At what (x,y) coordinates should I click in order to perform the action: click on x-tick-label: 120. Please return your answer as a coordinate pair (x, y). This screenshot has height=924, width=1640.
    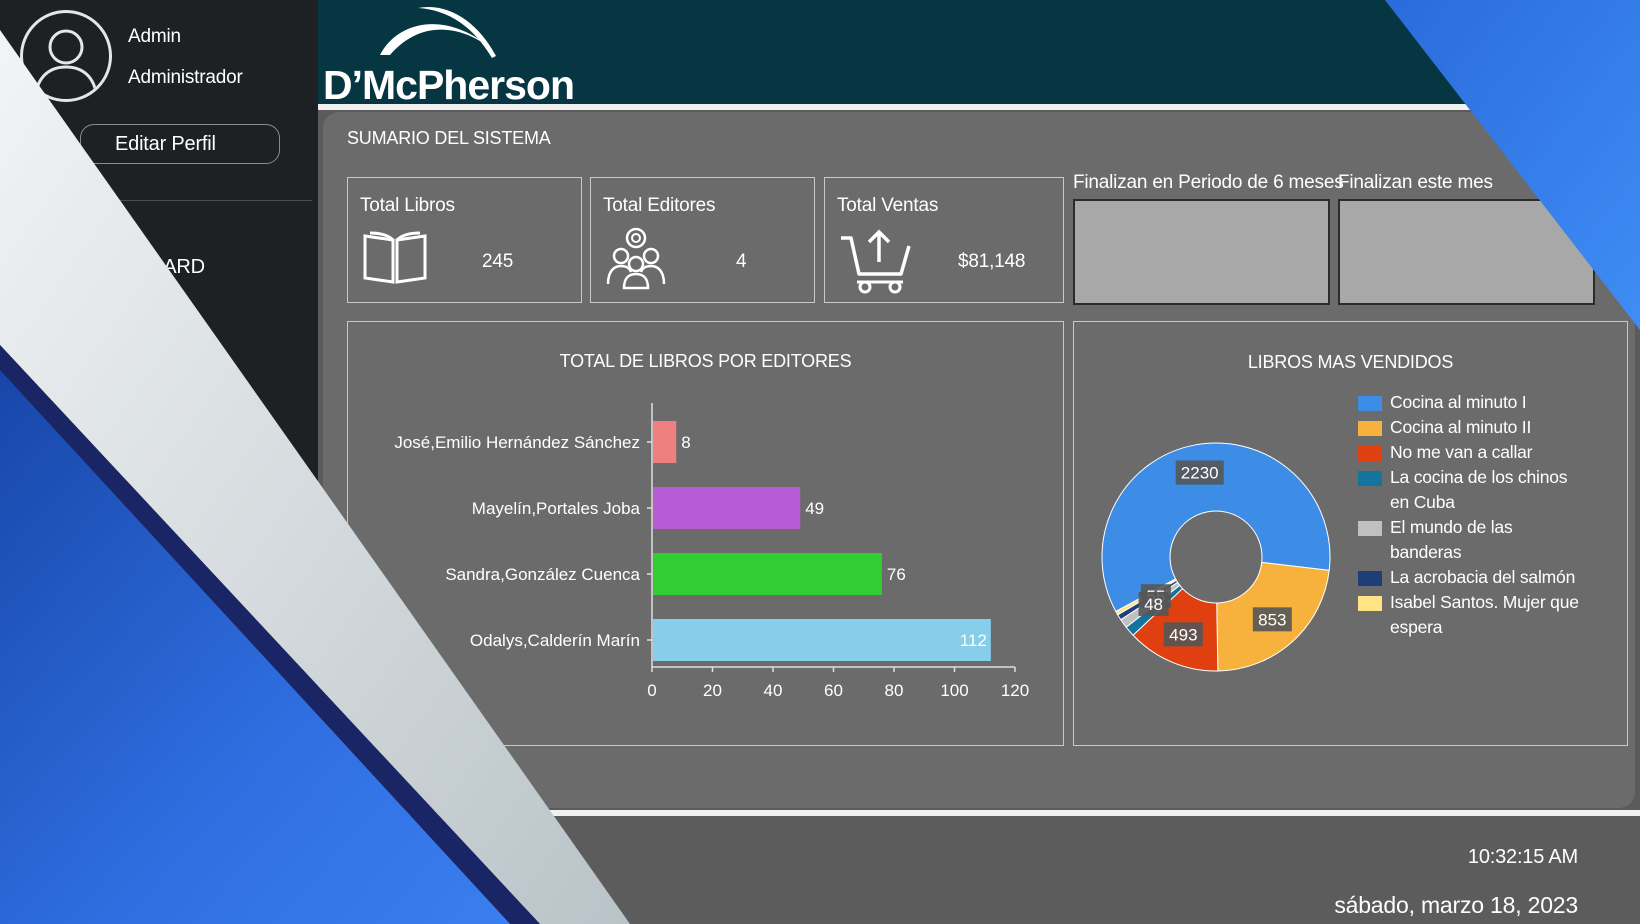
    Looking at the image, I should click on (1015, 690).